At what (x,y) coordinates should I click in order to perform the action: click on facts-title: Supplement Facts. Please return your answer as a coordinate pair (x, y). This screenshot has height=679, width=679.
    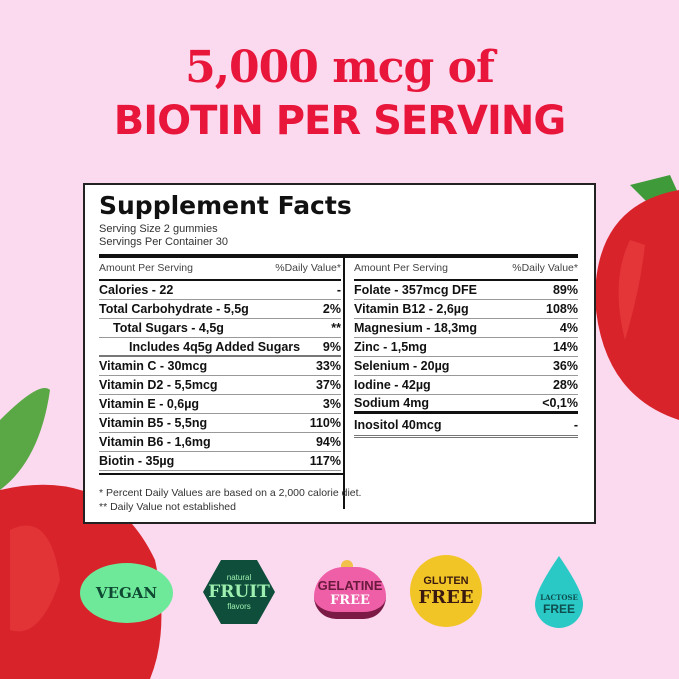
    Looking at the image, I should click on (225, 205).